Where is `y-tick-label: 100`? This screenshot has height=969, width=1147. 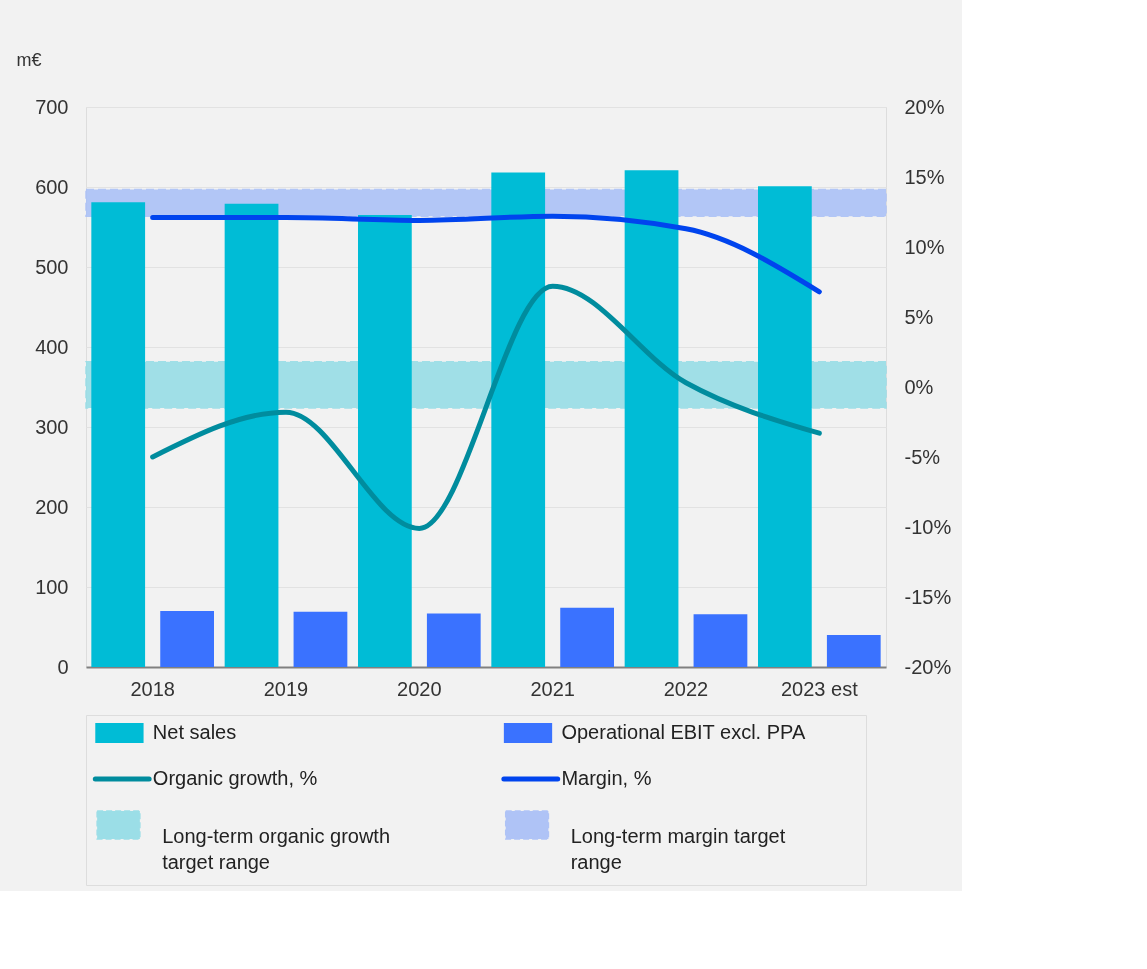 y-tick-label: 100 is located at coordinates (52, 586).